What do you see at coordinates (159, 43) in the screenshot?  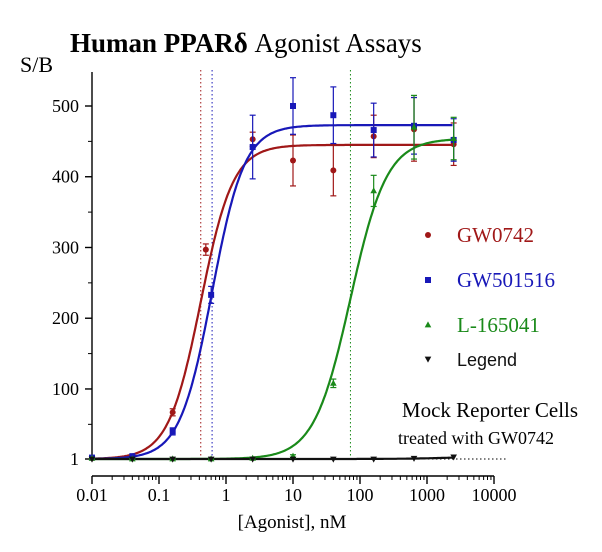 I see `chart-title-bold: Human PPARδ` at bounding box center [159, 43].